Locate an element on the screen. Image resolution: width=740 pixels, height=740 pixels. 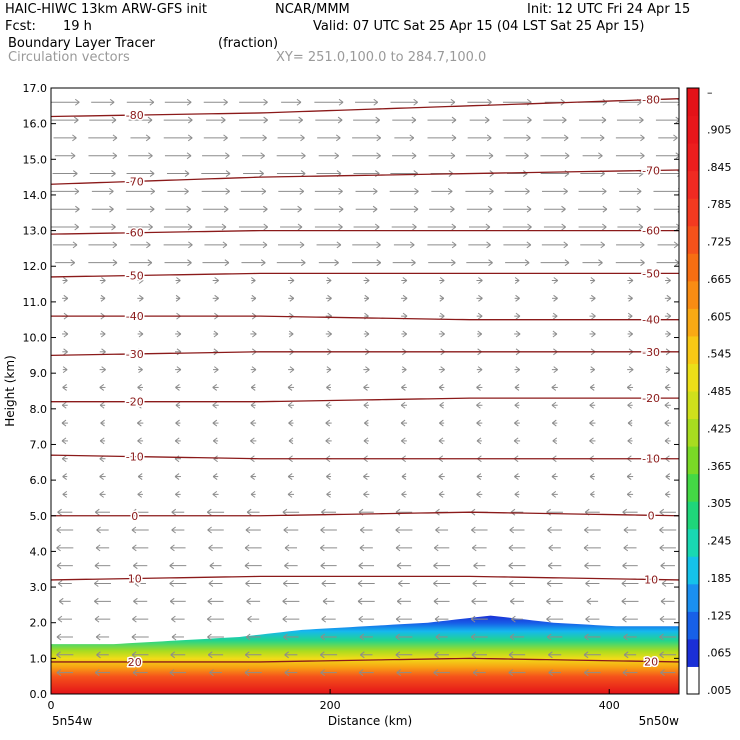
colorbar-label: .905 is located at coordinates (719, 129).